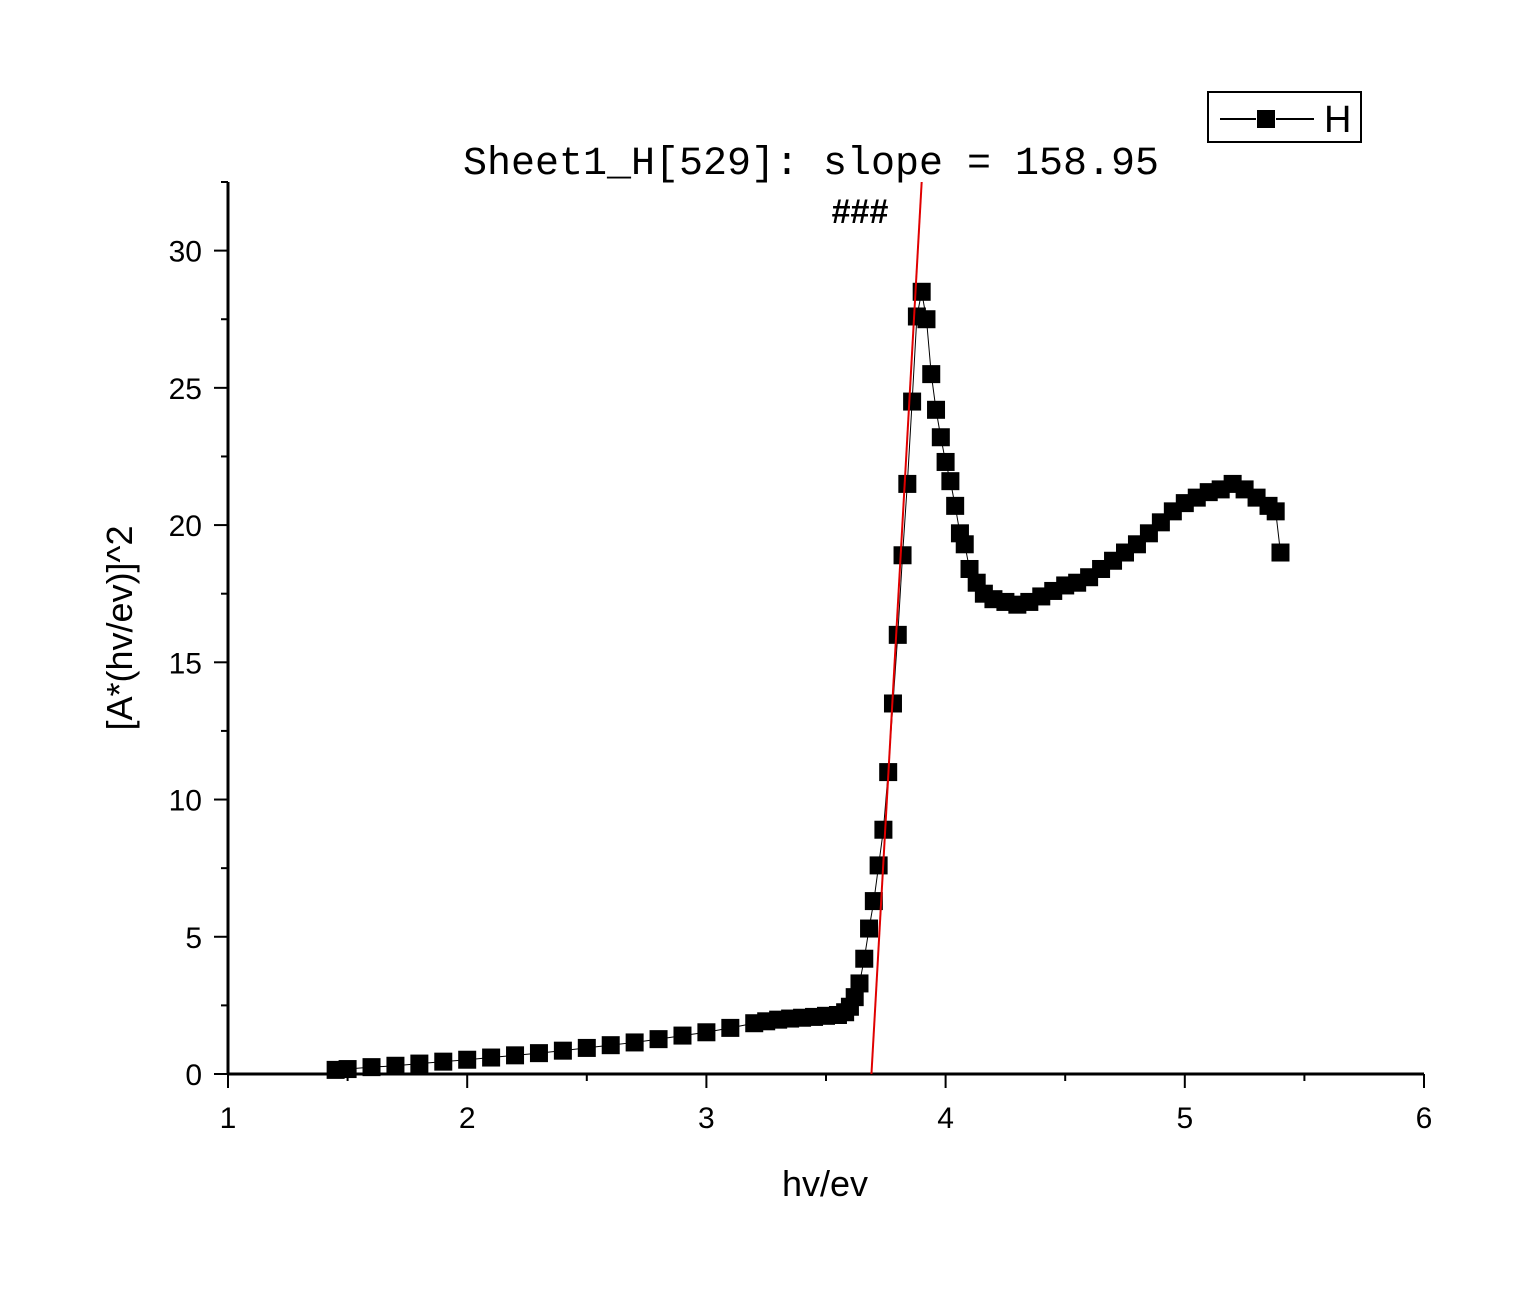  I want to click on x-tick-label: 6, so click(1424, 1118).